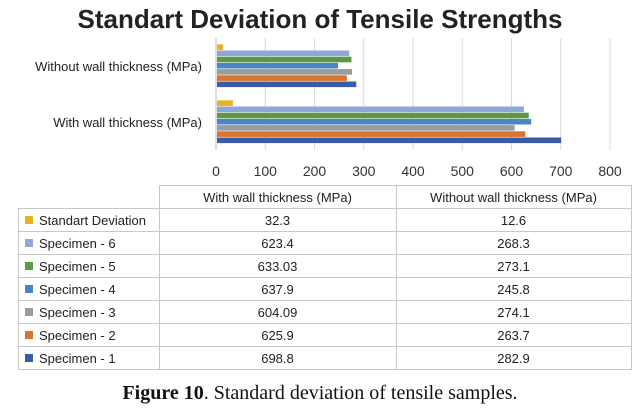 The image size is (640, 417). I want to click on series-name: Specimen - 3, so click(77, 312).